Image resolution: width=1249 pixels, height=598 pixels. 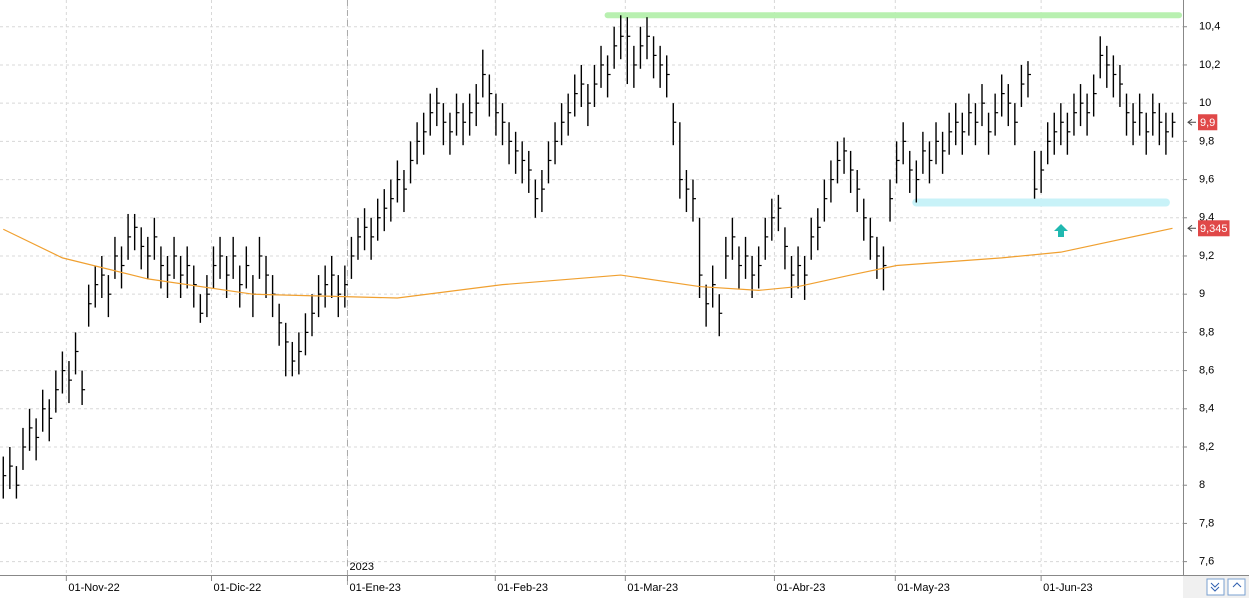 What do you see at coordinates (1206, 371) in the screenshot?
I see `y-tick-label: 8,6` at bounding box center [1206, 371].